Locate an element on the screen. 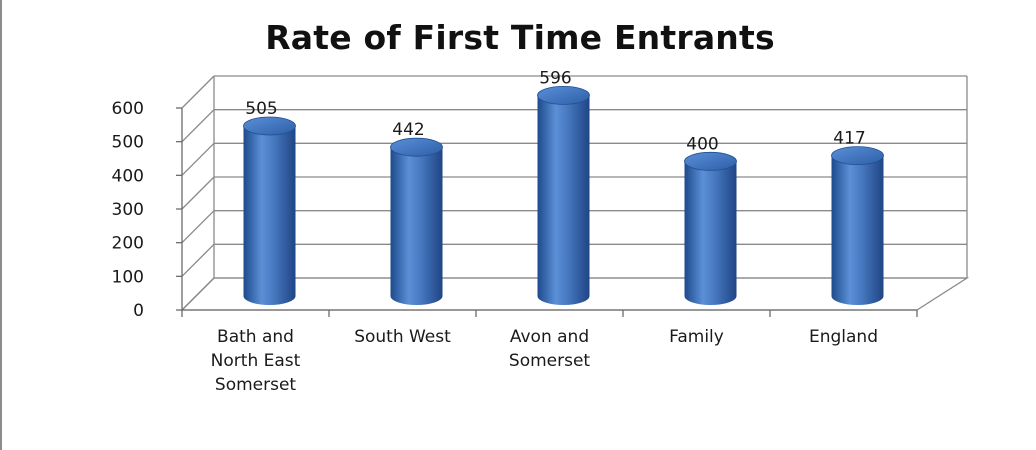 The image size is (1036, 450). x-category-label: North East is located at coordinates (256, 361).